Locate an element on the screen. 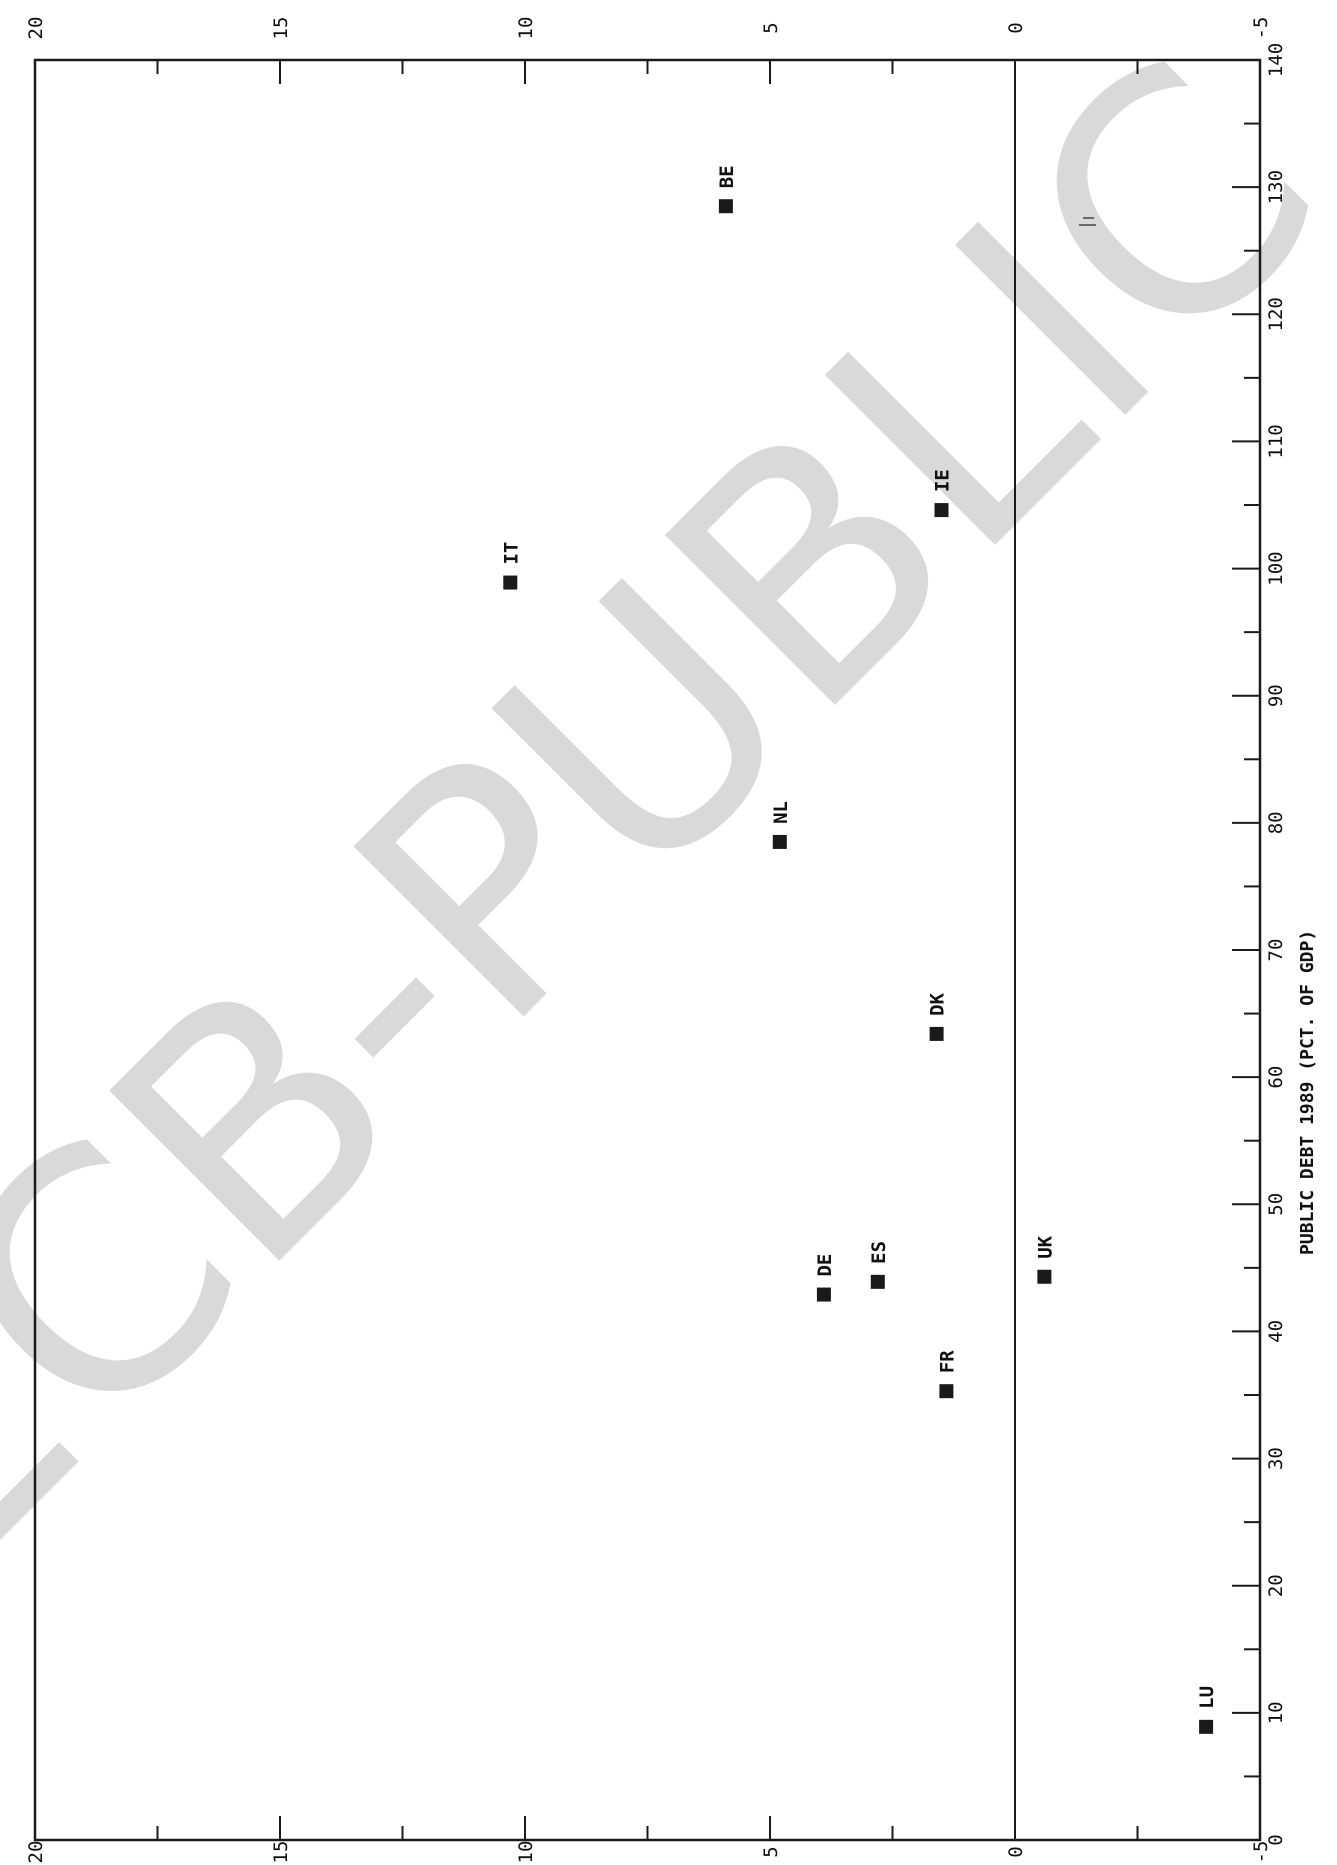  data-point-label: FR is located at coordinates (947, 1361).